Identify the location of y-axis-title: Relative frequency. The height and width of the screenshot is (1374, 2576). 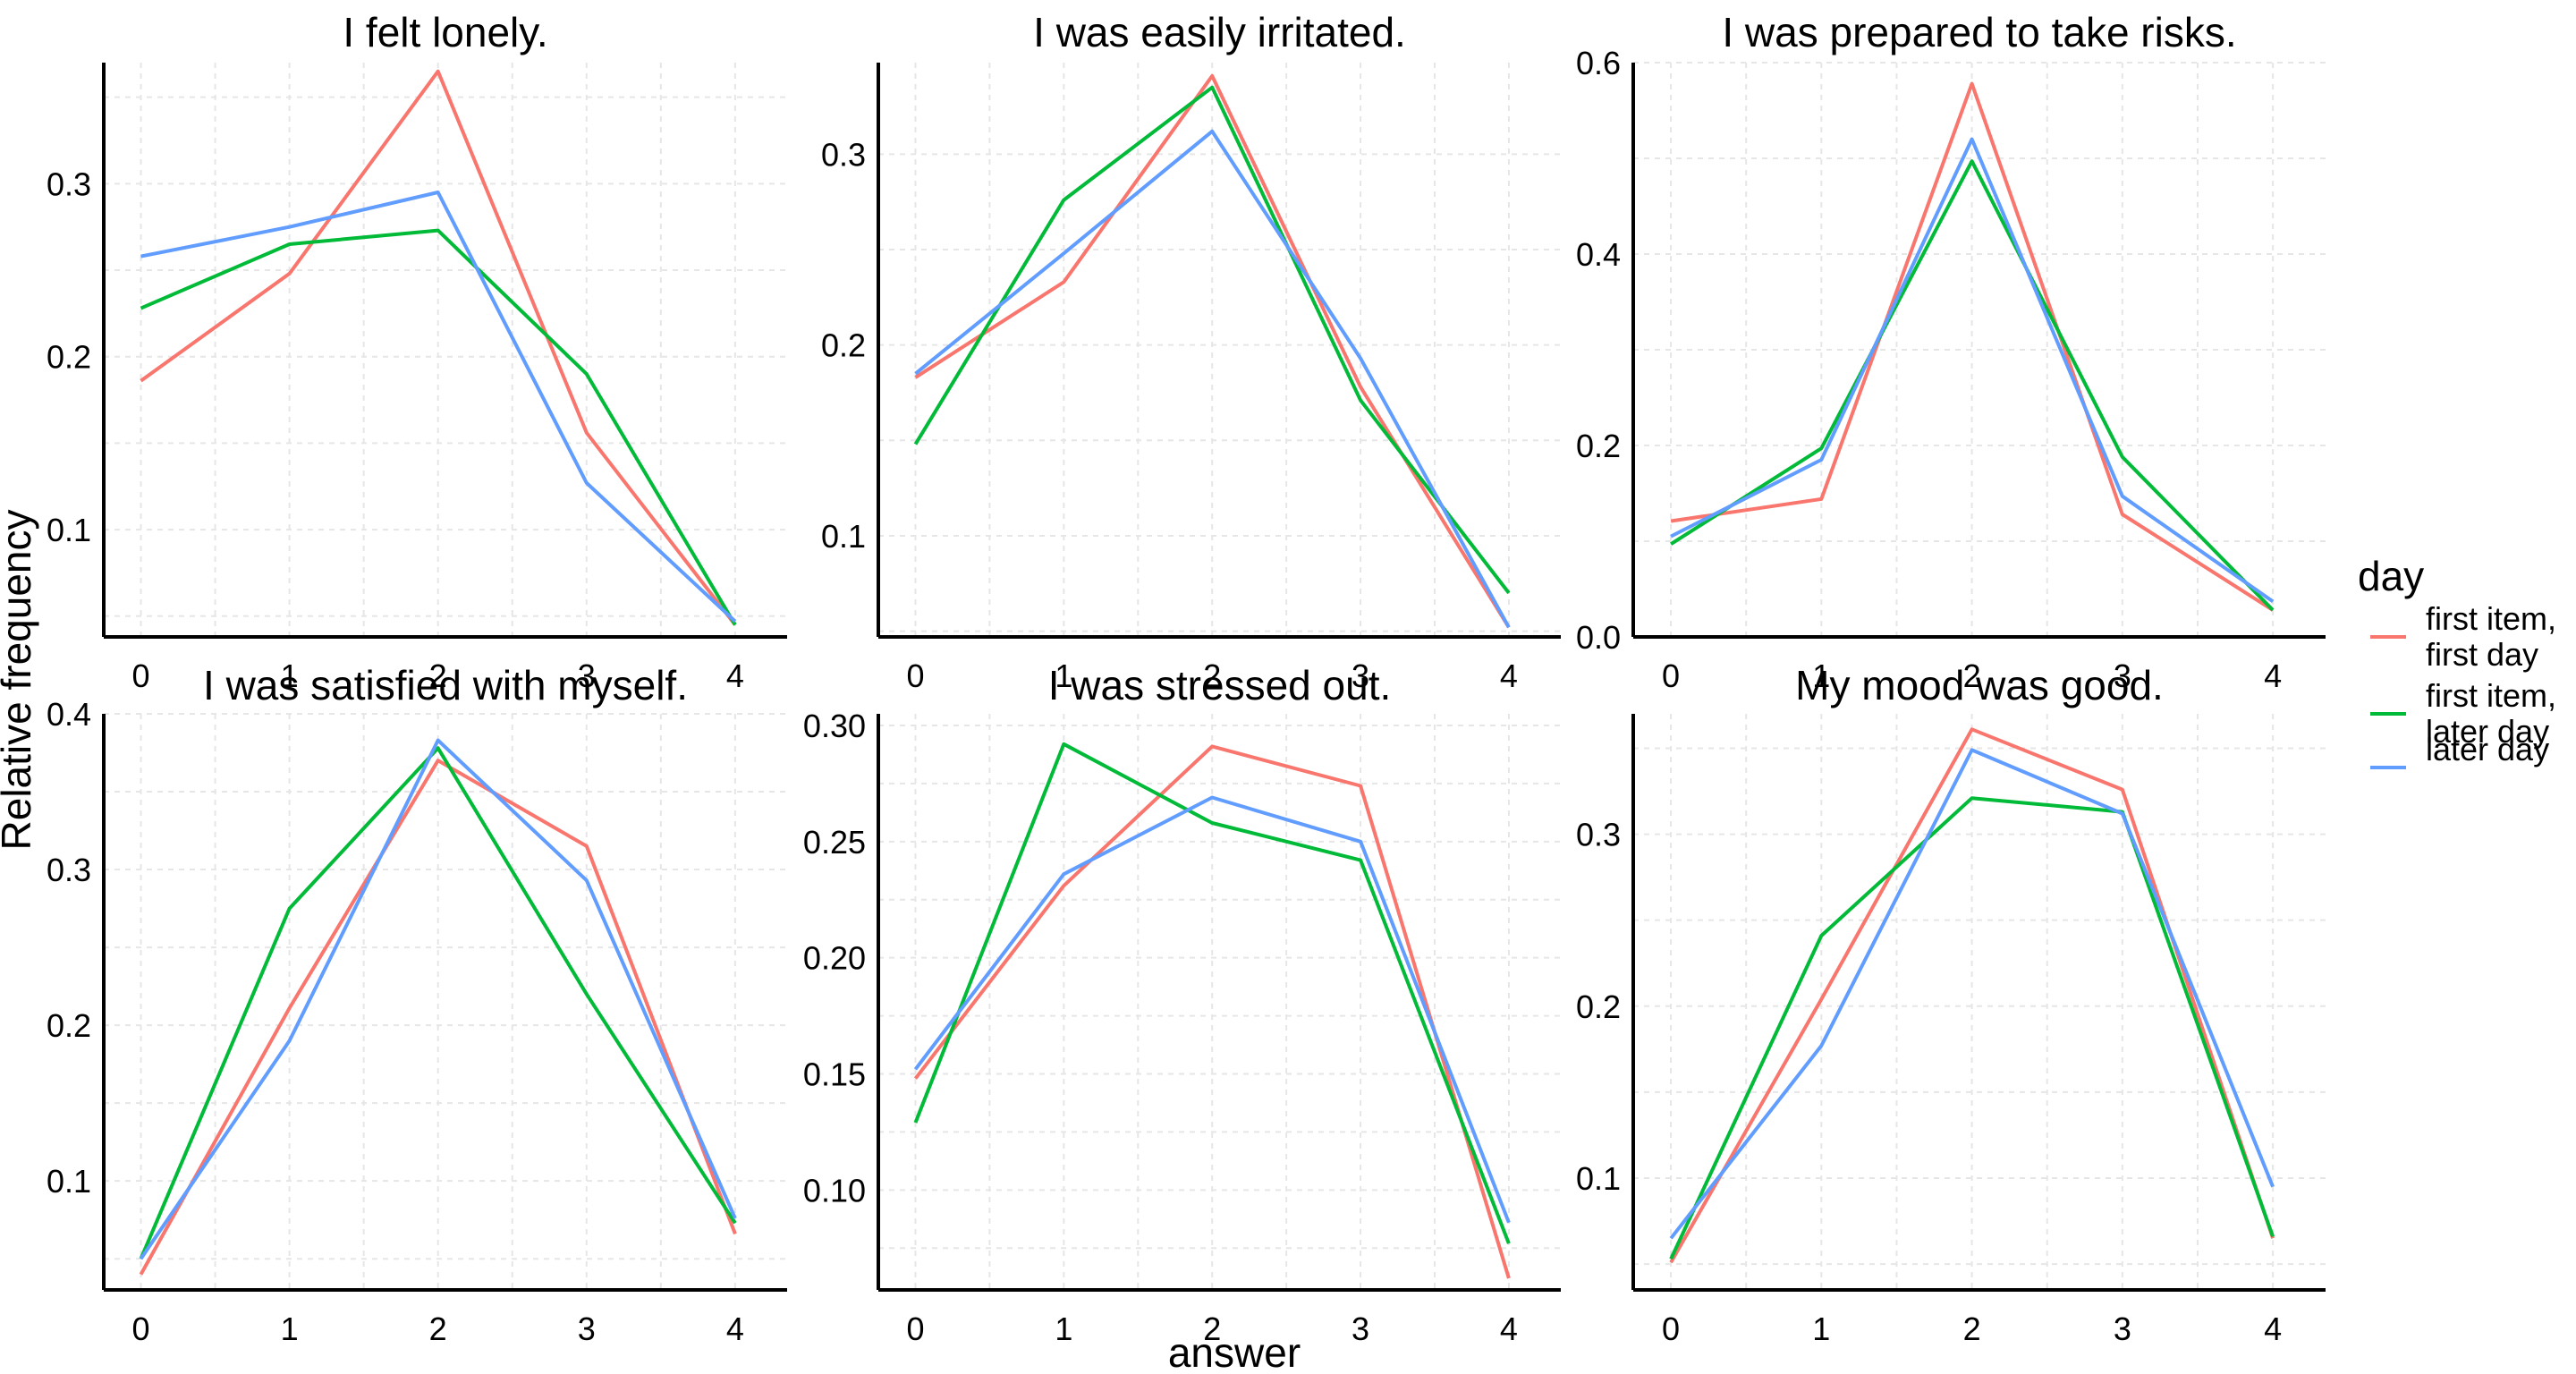
(19, 680).